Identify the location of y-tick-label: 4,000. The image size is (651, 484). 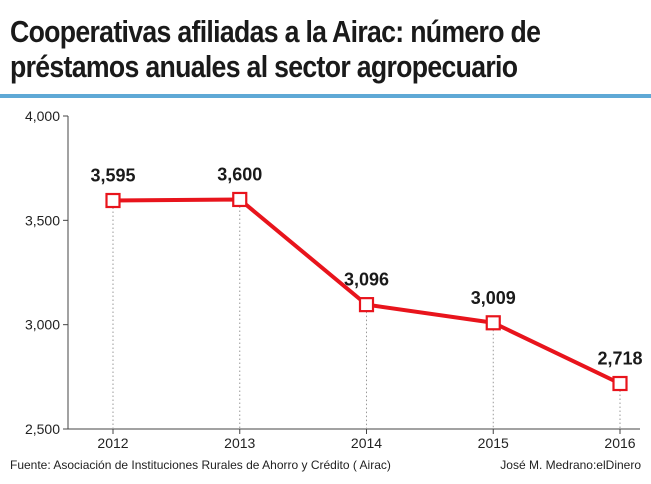
(42, 116).